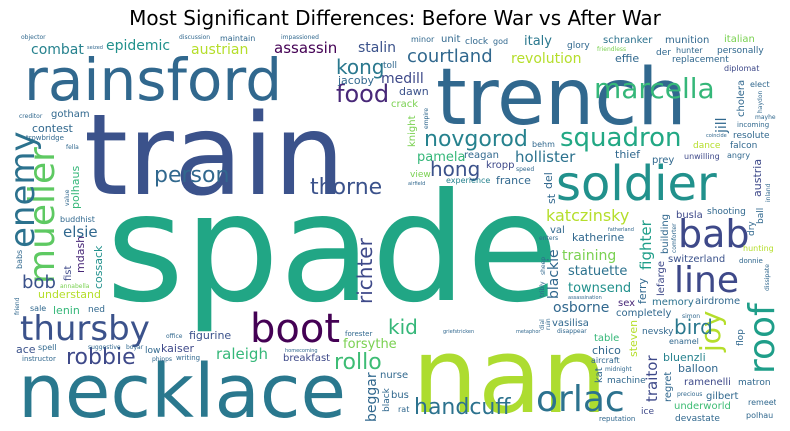  I want to click on word-speed: speed, so click(525, 169).